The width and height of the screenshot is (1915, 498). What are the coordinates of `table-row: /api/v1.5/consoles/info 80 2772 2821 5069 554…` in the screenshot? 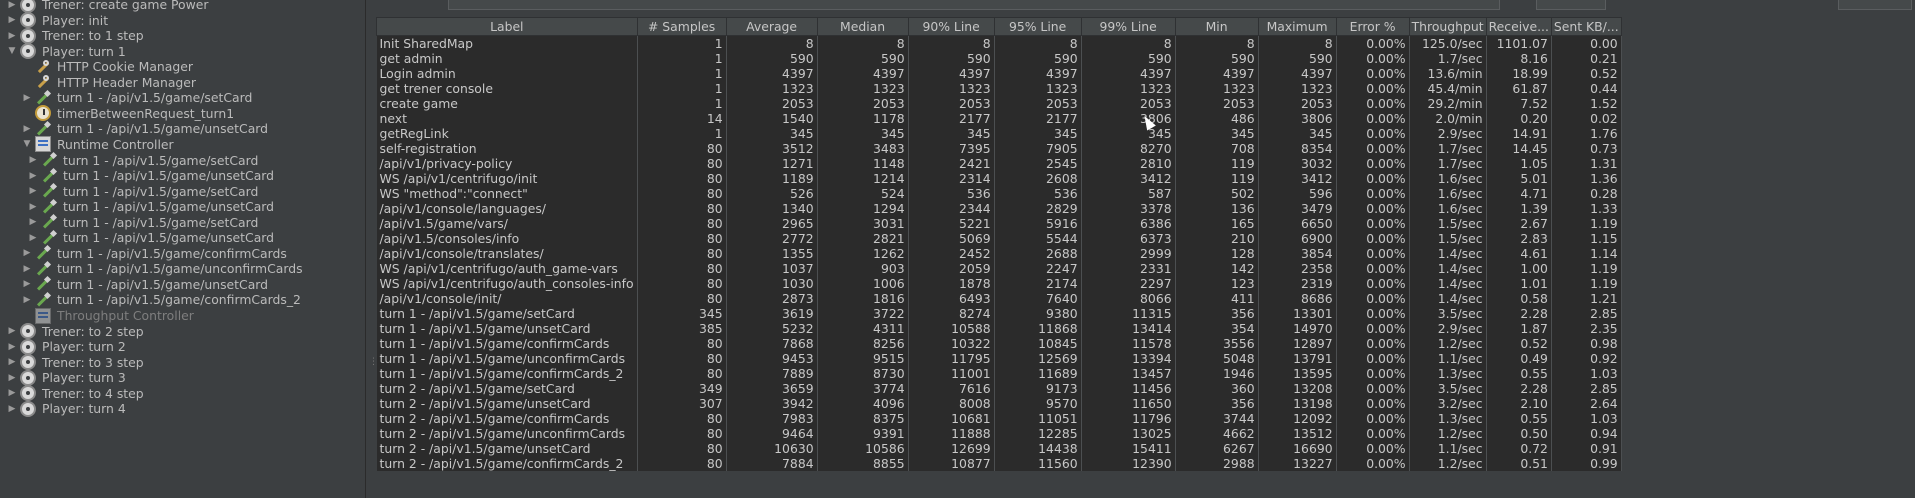 It's located at (999, 238).